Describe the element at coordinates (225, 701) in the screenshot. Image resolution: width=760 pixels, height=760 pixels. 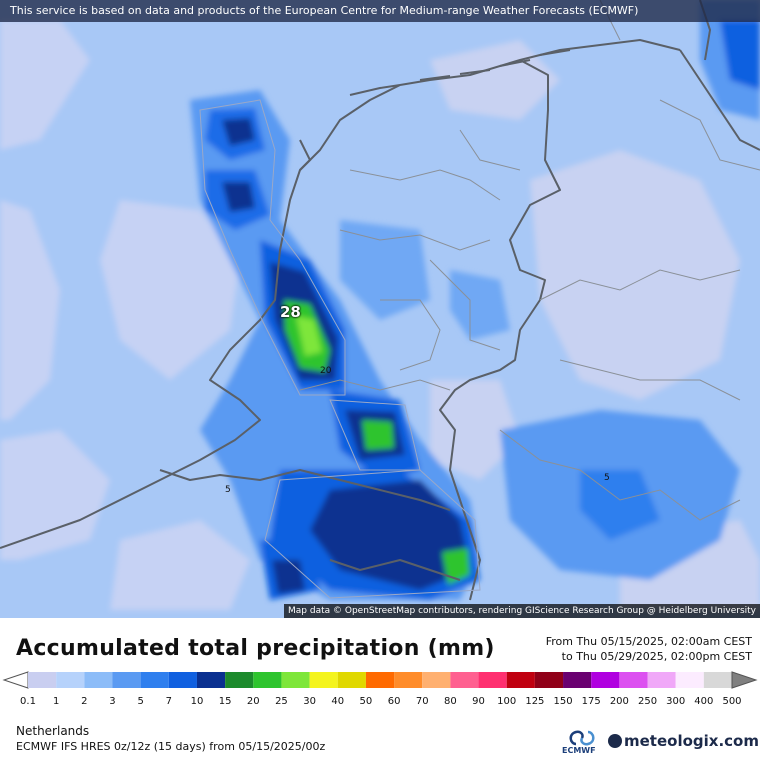
I see `colorbar-tick-label: 15` at that location.